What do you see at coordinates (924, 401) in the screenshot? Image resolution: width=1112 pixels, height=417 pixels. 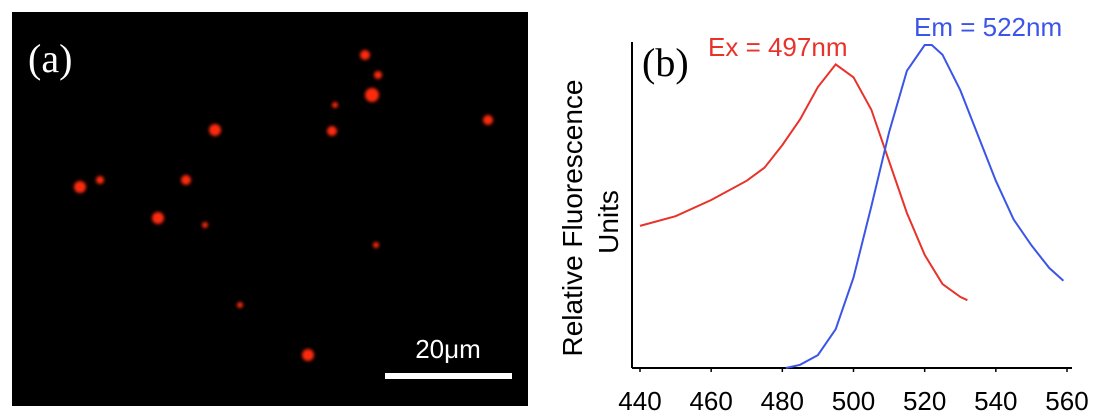 I see `x-tick-label: 520` at bounding box center [924, 401].